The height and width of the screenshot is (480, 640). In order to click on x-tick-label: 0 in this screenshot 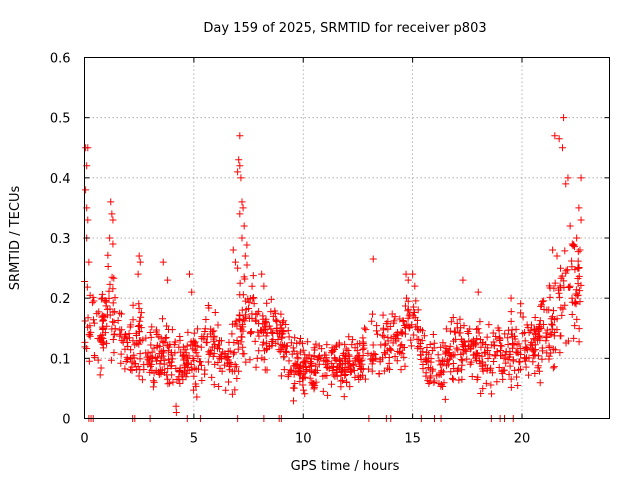, I will do `click(84, 439)`.